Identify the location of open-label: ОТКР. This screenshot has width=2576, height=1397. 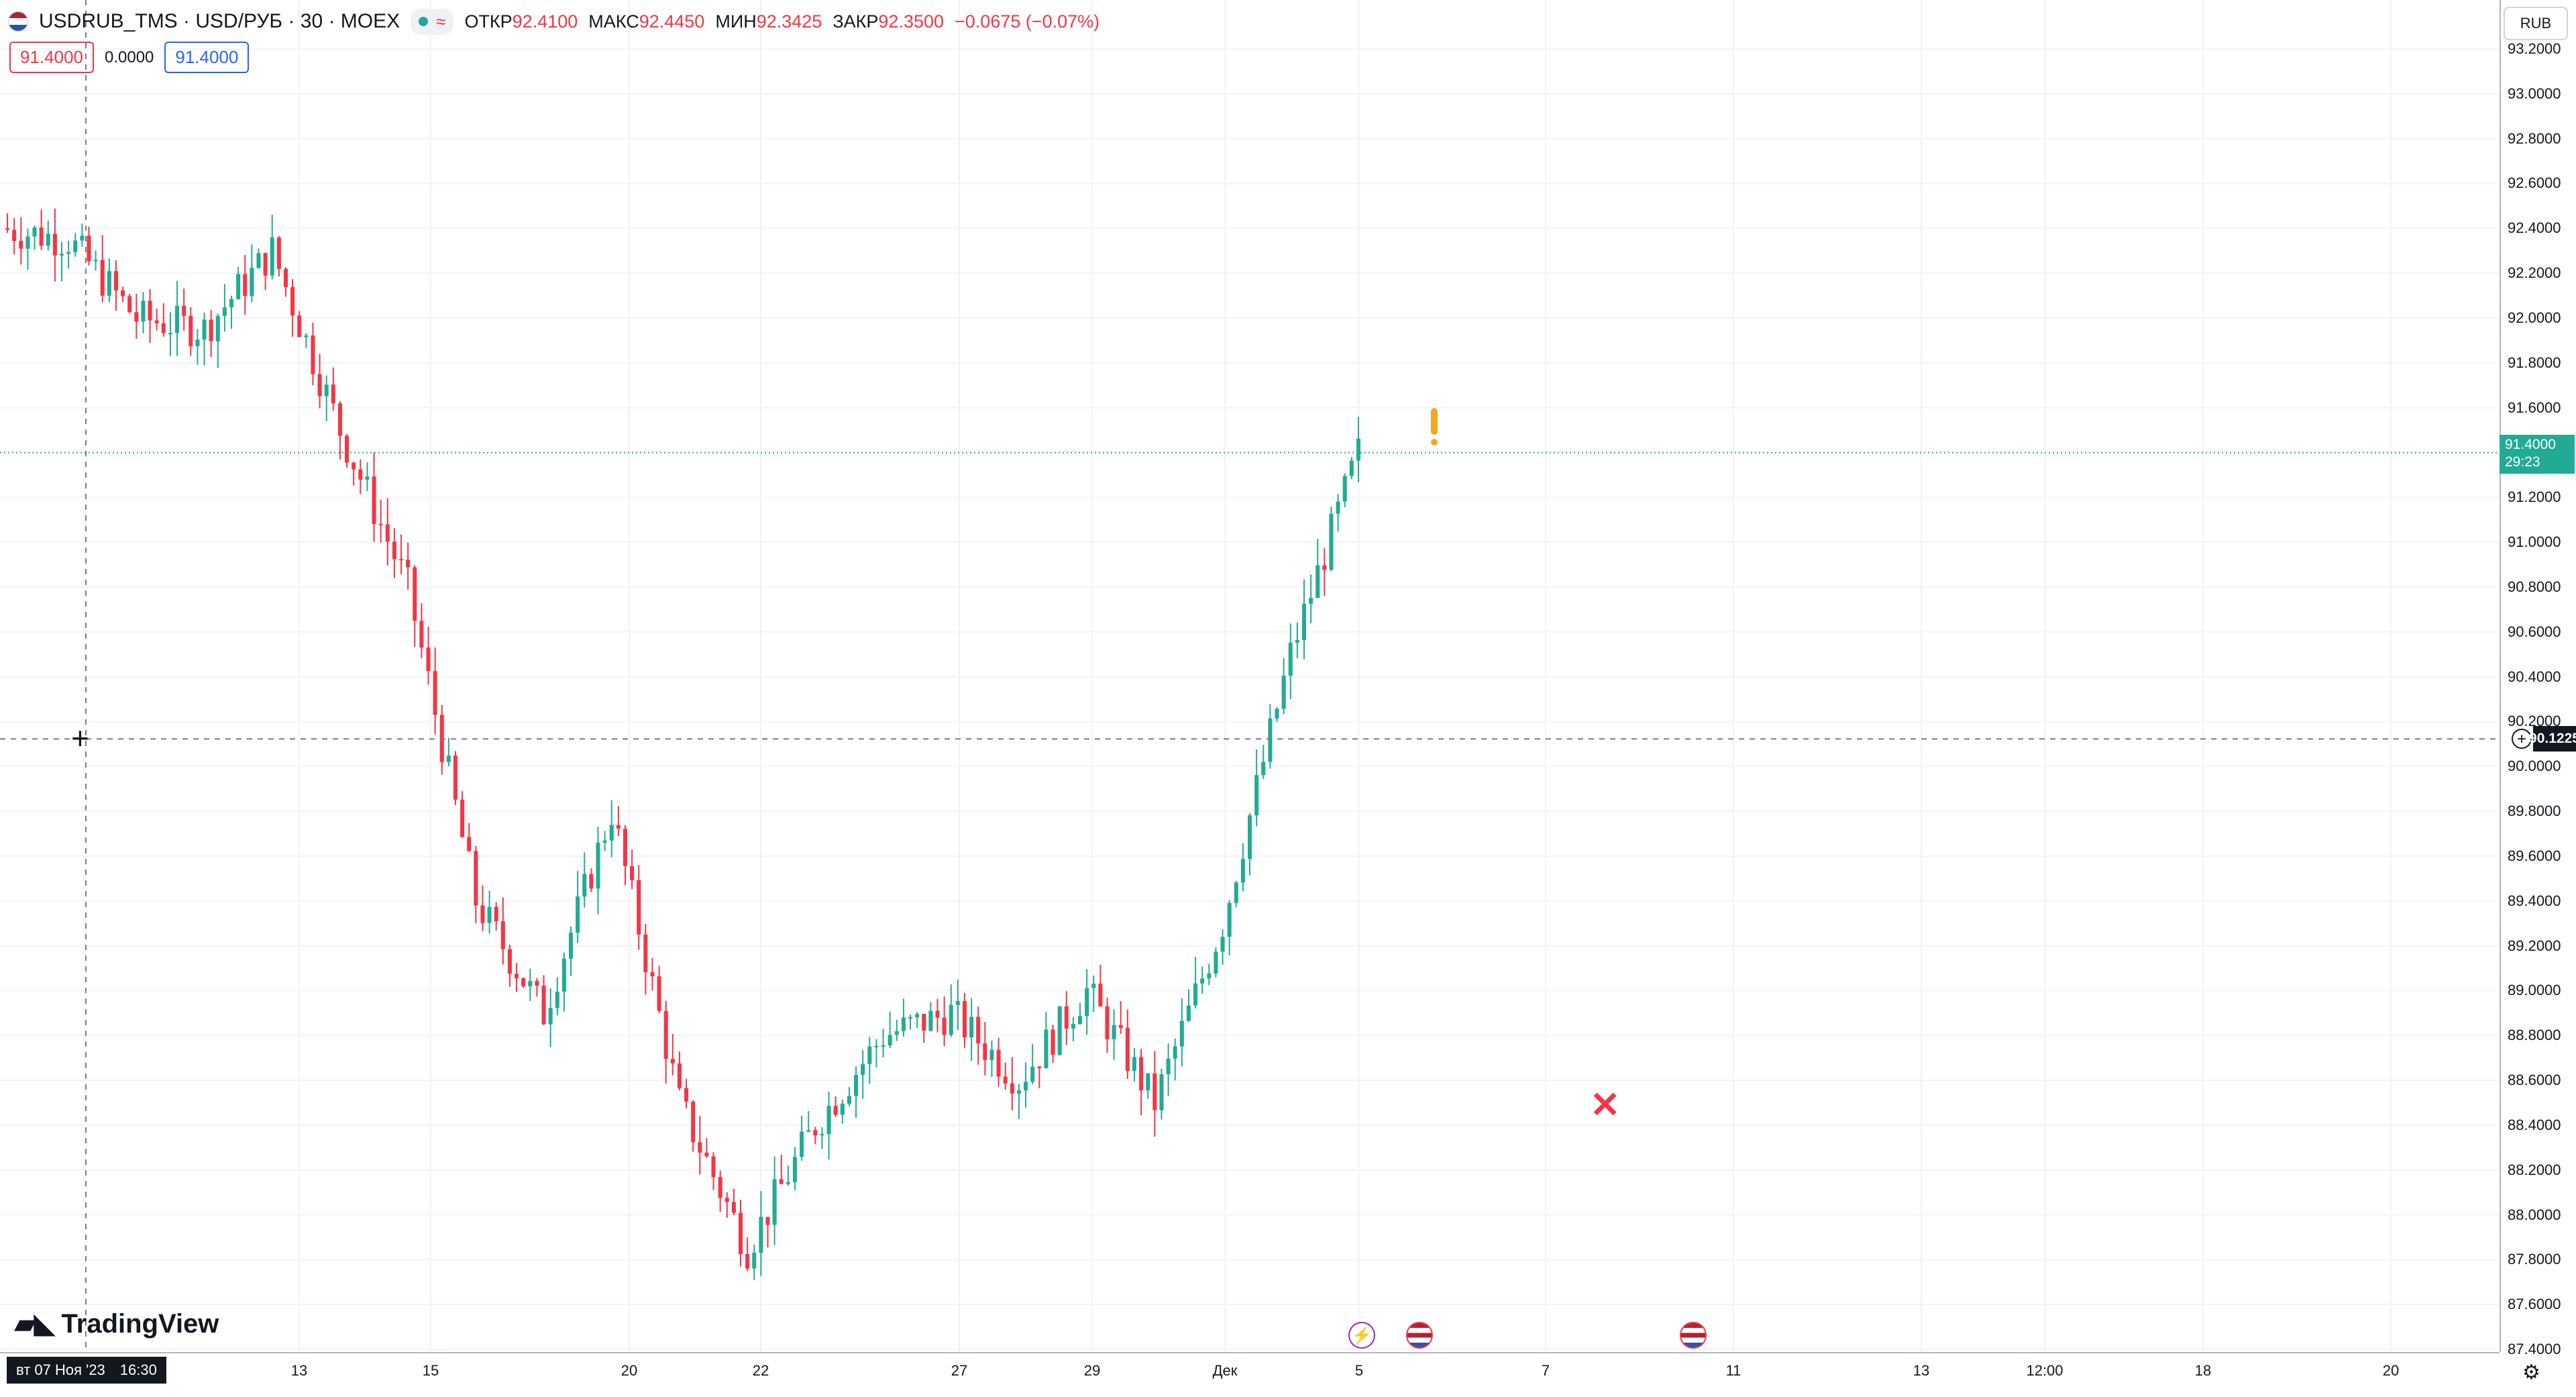
(488, 21).